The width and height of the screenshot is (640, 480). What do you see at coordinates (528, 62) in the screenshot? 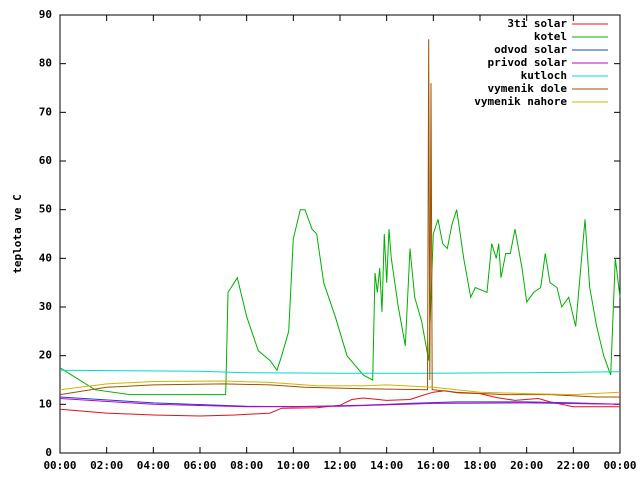
I see `legend-label: privod solar` at bounding box center [528, 62].